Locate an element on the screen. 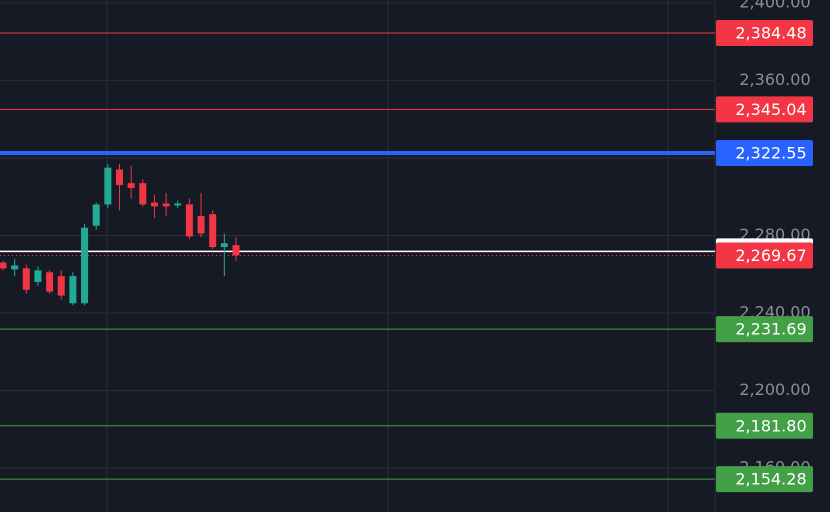 This screenshot has height=512, width=830. y-tick-label: 2,400.00 is located at coordinates (774, 5).